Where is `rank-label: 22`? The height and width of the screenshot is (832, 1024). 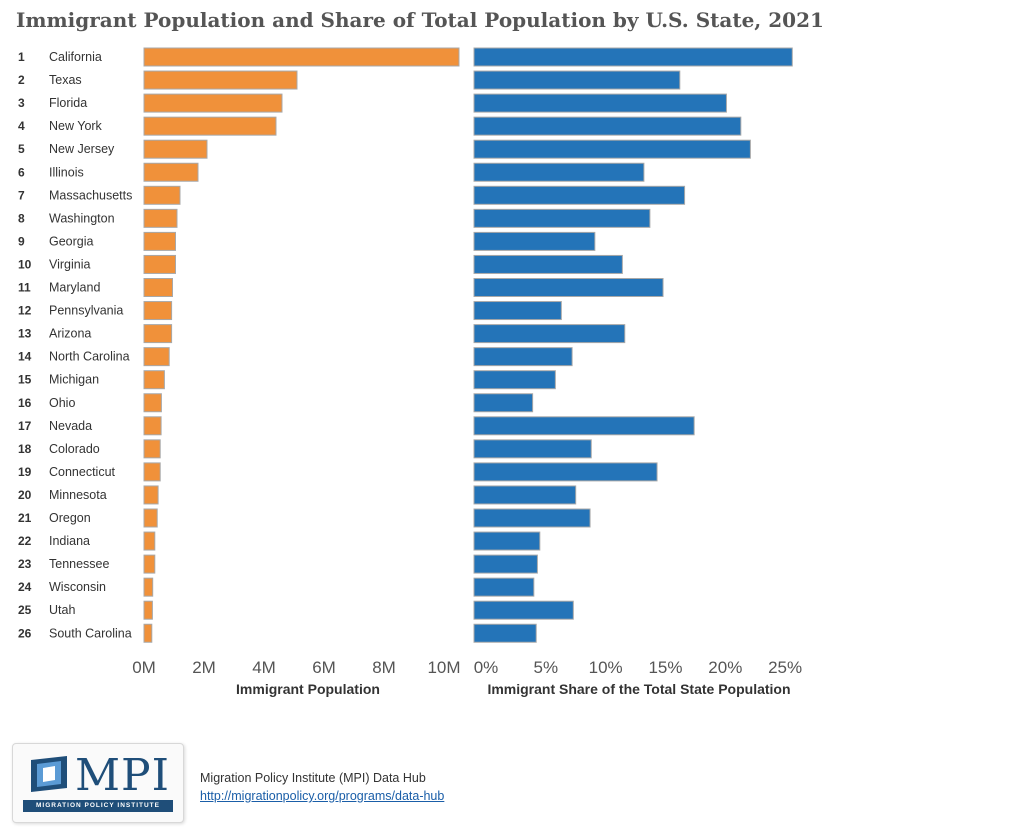 rank-label: 22 is located at coordinates (25, 541).